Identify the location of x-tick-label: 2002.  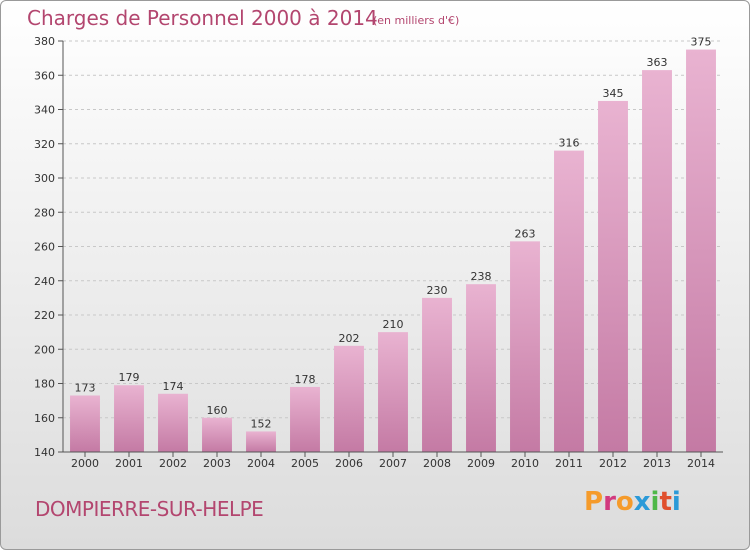
(173, 463).